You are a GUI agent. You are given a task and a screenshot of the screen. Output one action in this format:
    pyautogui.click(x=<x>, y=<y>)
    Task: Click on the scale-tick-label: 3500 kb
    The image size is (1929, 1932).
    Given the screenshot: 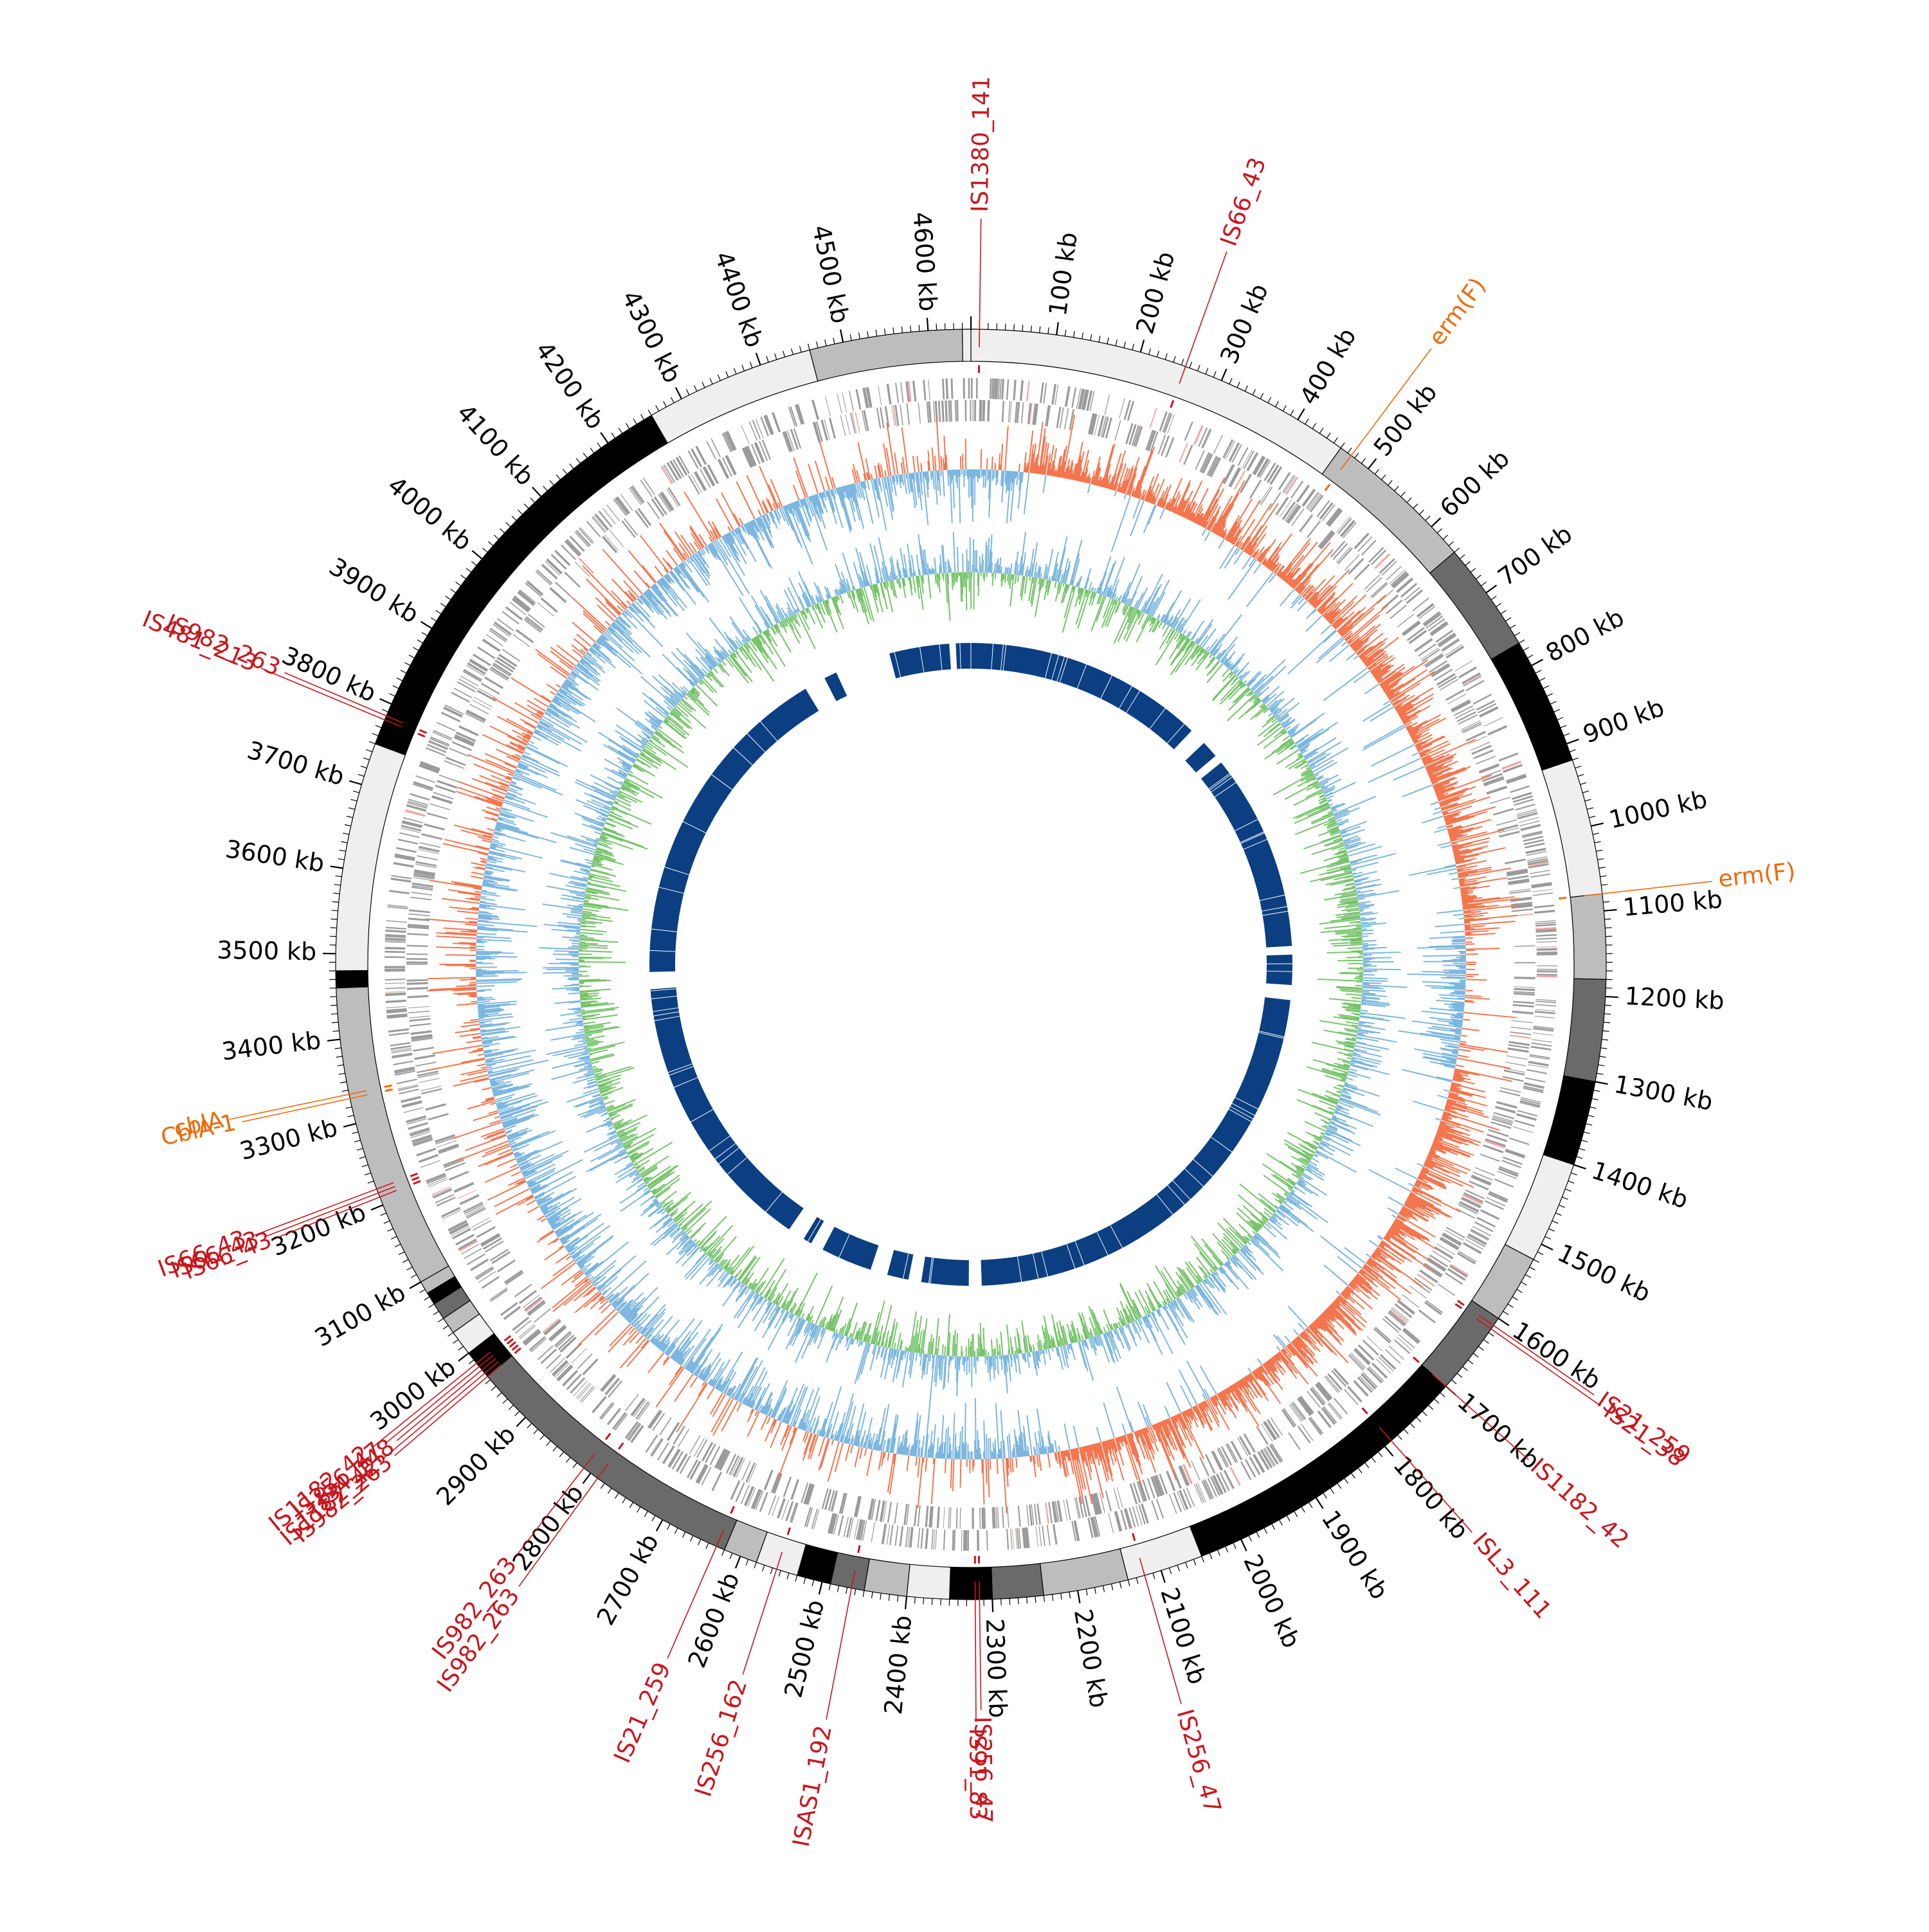 What is the action you would take?
    pyautogui.click(x=267, y=951)
    